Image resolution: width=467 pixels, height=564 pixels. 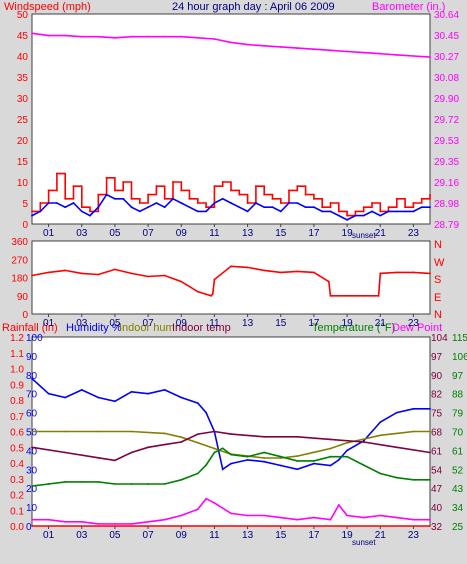 I want to click on humidity-tick-label: 10, so click(x=32, y=508).